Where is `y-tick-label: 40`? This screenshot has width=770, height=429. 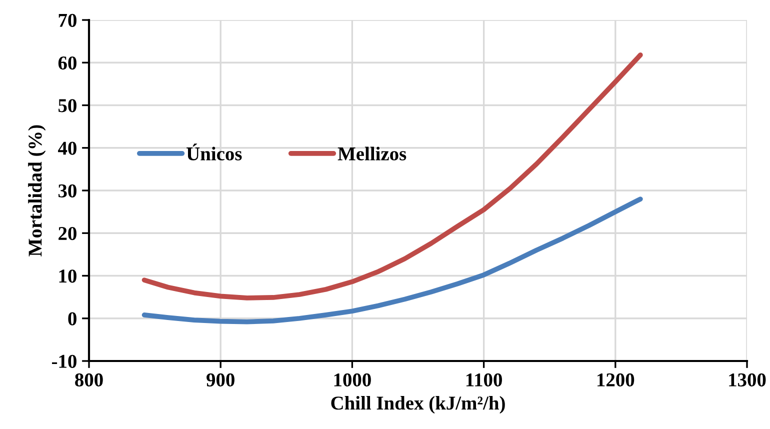
y-tick-label: 40 is located at coordinates (67, 148).